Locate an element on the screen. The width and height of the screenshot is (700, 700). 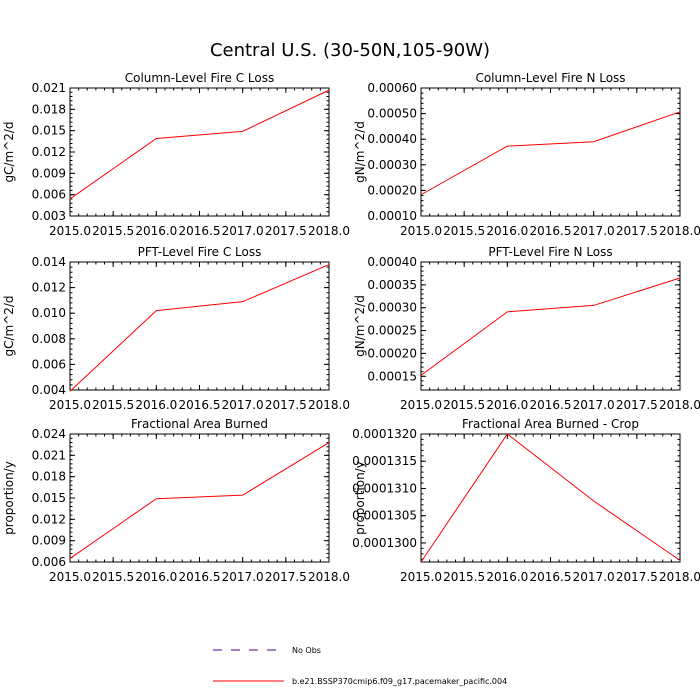
panel-title: Column-Level Fire C Loss is located at coordinates (200, 78).